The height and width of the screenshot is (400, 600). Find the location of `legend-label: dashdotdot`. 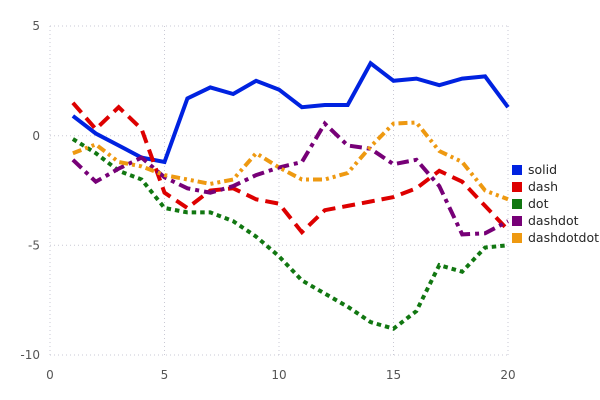

legend-label: dashdotdot is located at coordinates (563, 237).